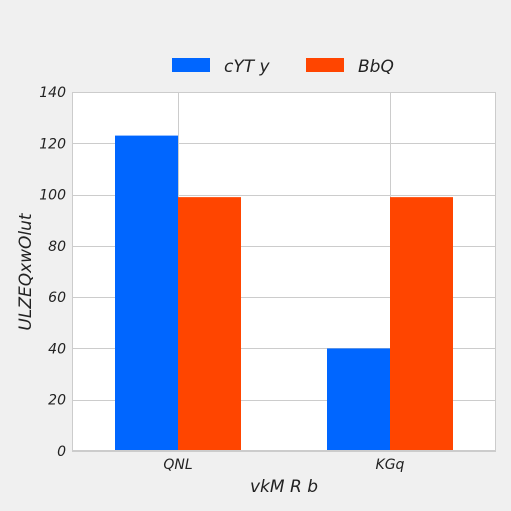  Describe the element at coordinates (52, 144) in the screenshot. I see `y-tick-label: 120` at that location.